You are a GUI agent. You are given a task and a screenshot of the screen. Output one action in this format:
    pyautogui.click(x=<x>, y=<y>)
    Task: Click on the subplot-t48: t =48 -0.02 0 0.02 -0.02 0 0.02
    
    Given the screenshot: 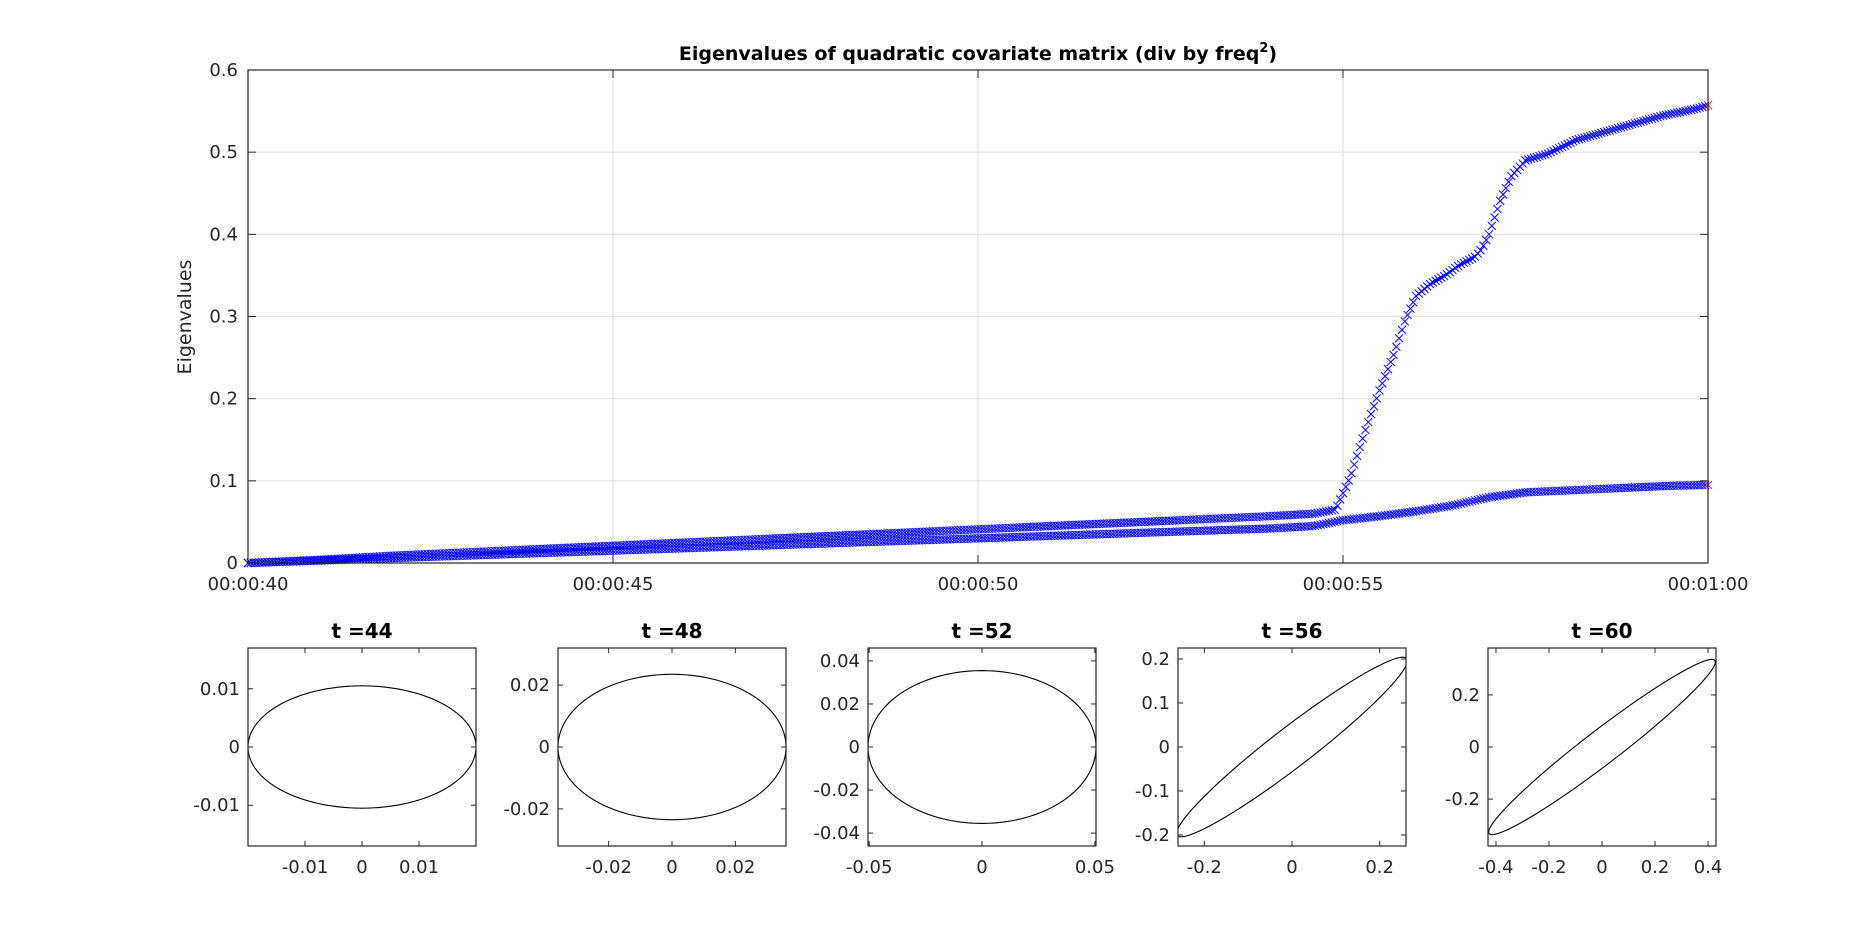 What is the action you would take?
    pyautogui.click(x=644, y=748)
    